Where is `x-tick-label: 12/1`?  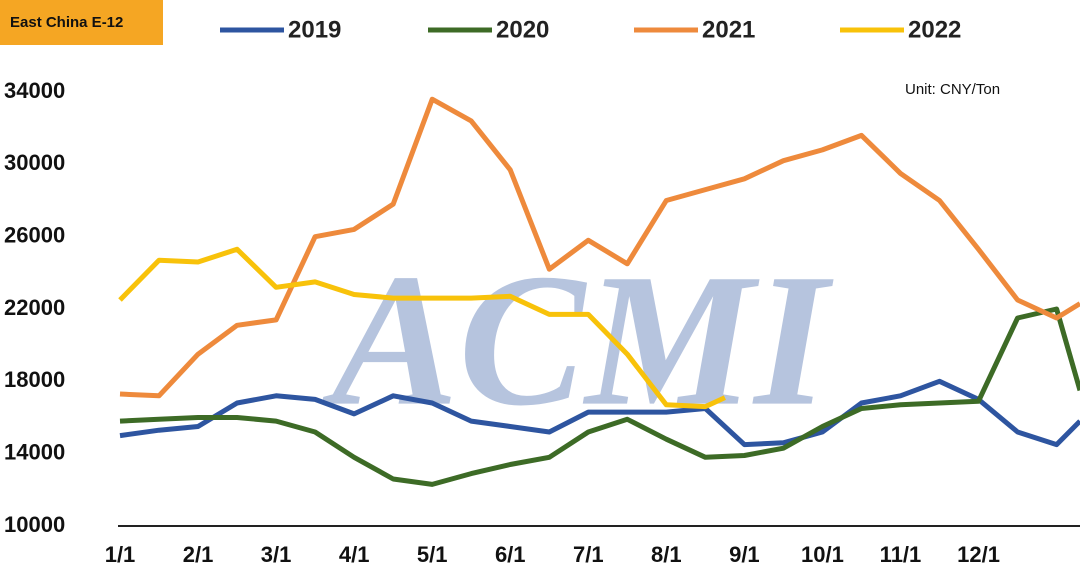 x-tick-label: 12/1 is located at coordinates (978, 554).